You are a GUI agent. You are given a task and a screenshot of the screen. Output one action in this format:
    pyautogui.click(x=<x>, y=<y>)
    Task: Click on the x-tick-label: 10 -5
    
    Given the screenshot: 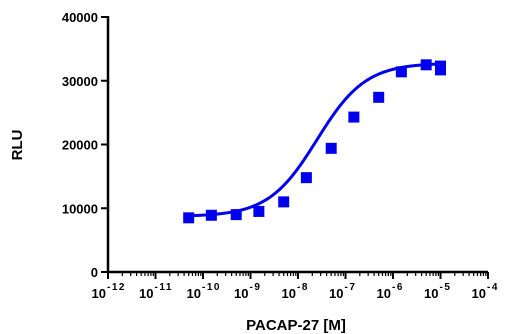 What is the action you would take?
    pyautogui.click(x=438, y=291)
    